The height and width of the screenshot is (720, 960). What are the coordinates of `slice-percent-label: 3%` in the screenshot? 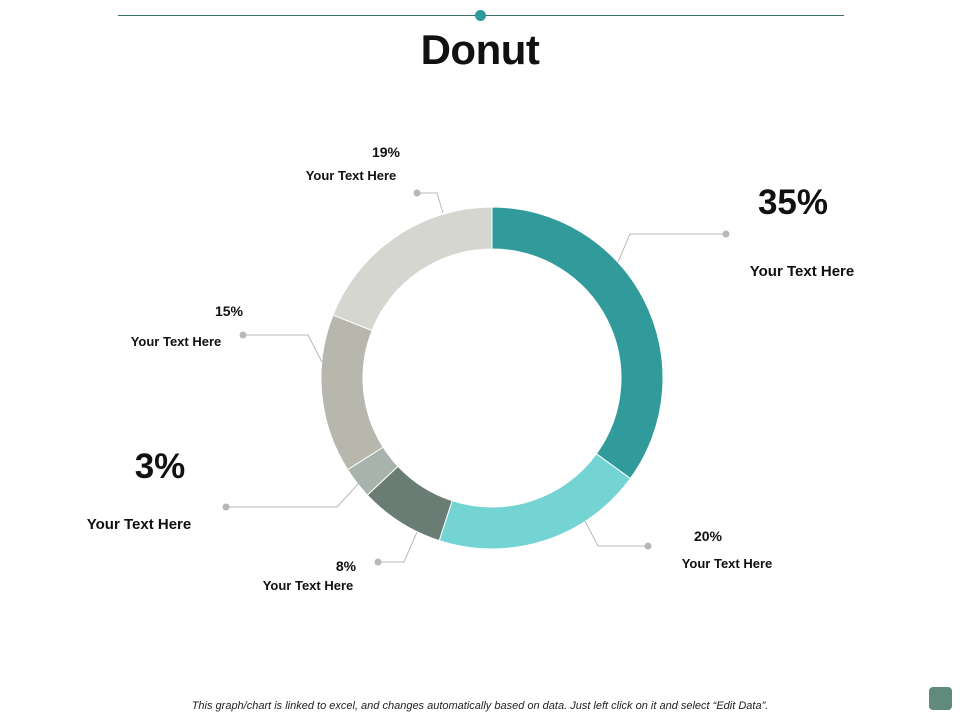 It's located at (160, 466).